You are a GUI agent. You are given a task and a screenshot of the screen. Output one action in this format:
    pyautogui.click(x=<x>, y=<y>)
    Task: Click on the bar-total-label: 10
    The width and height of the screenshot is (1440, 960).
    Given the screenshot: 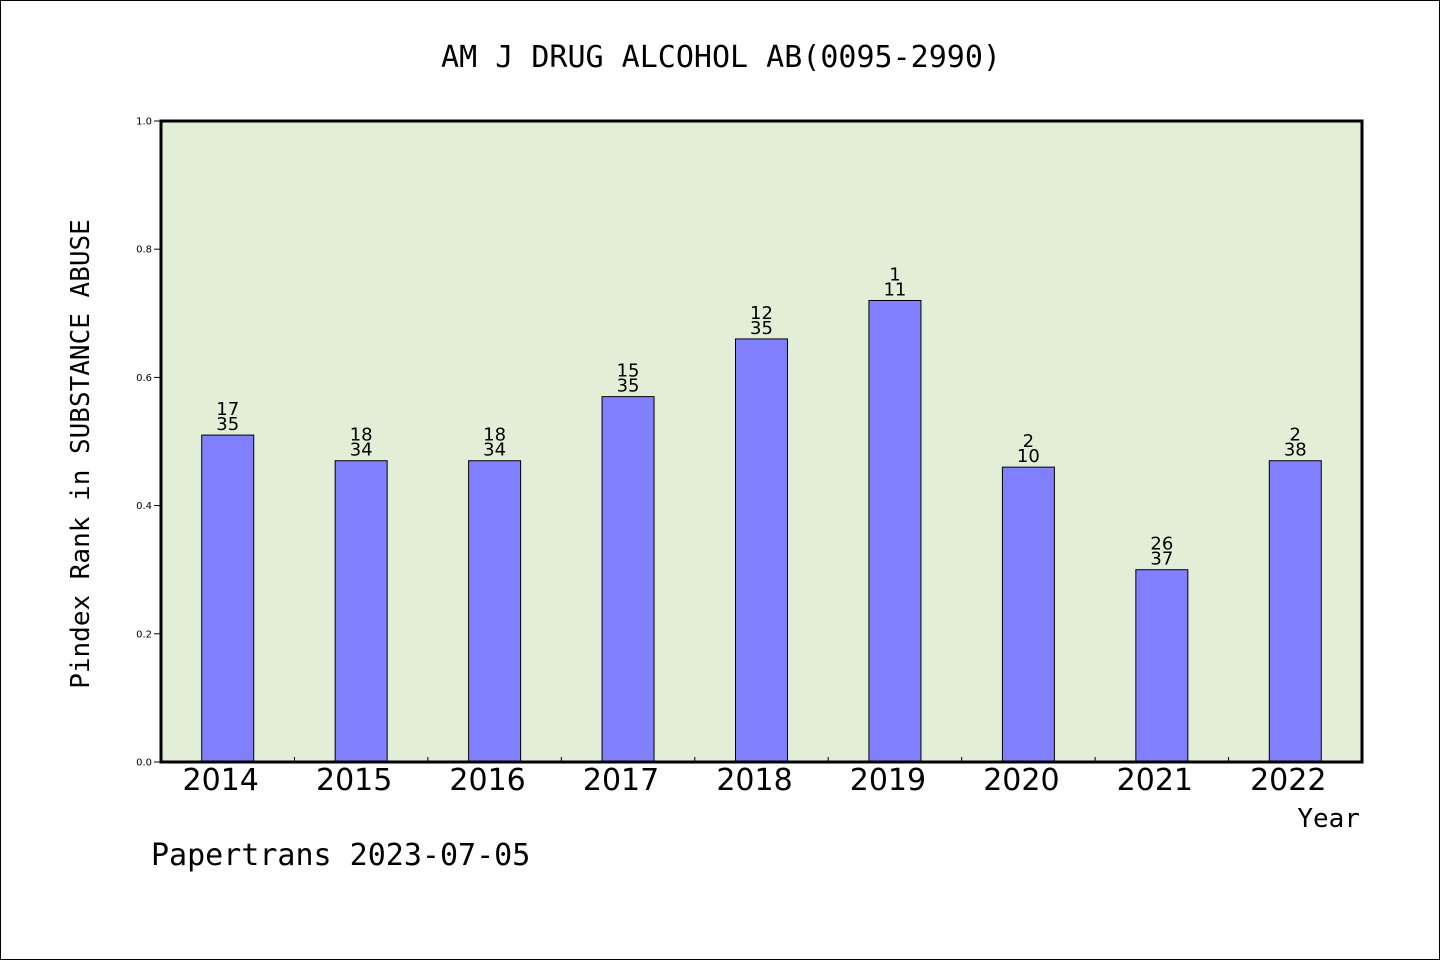 What is the action you would take?
    pyautogui.click(x=1028, y=456)
    